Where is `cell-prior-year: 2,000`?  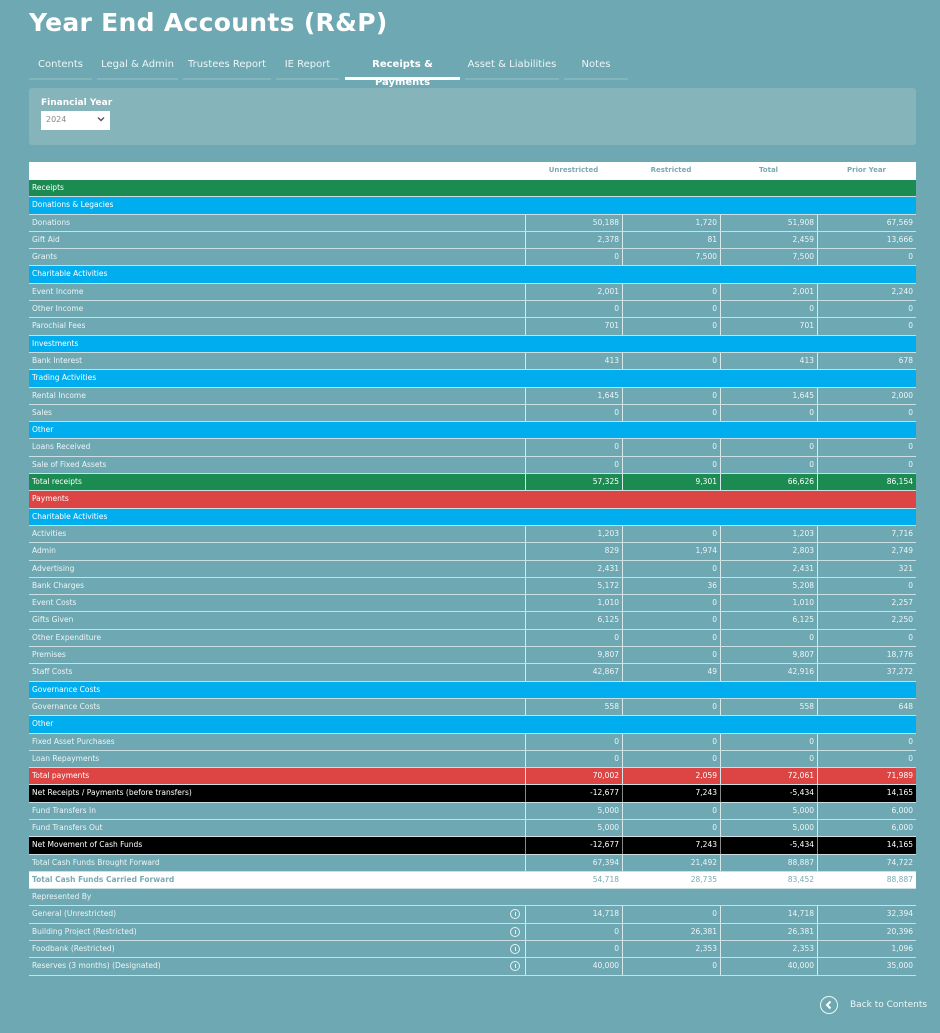 cell-prior-year: 2,000 is located at coordinates (866, 395).